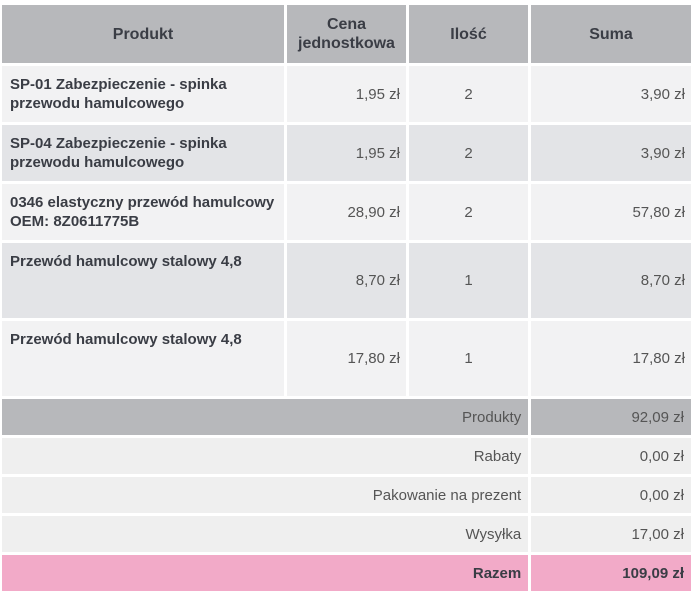 The height and width of the screenshot is (602, 695). I want to click on header-product: Produkt, so click(143, 34).